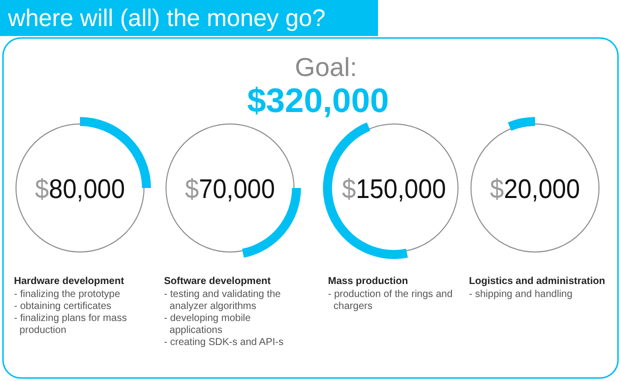 The width and height of the screenshot is (621, 381). I want to click on text: - developing mobile applications, so click(207, 324).